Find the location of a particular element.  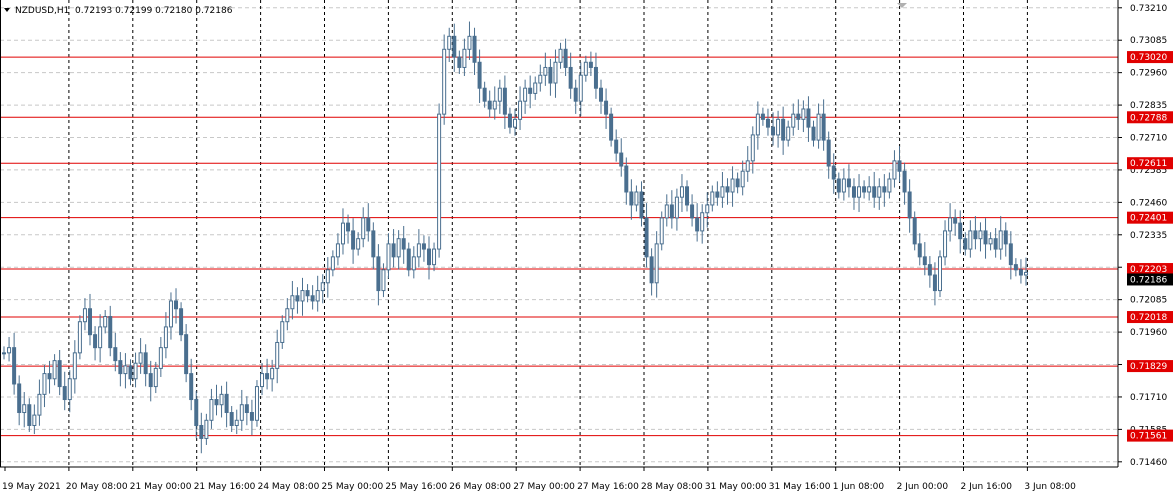

x-tick-label: 27 May 00:00 is located at coordinates (544, 487).